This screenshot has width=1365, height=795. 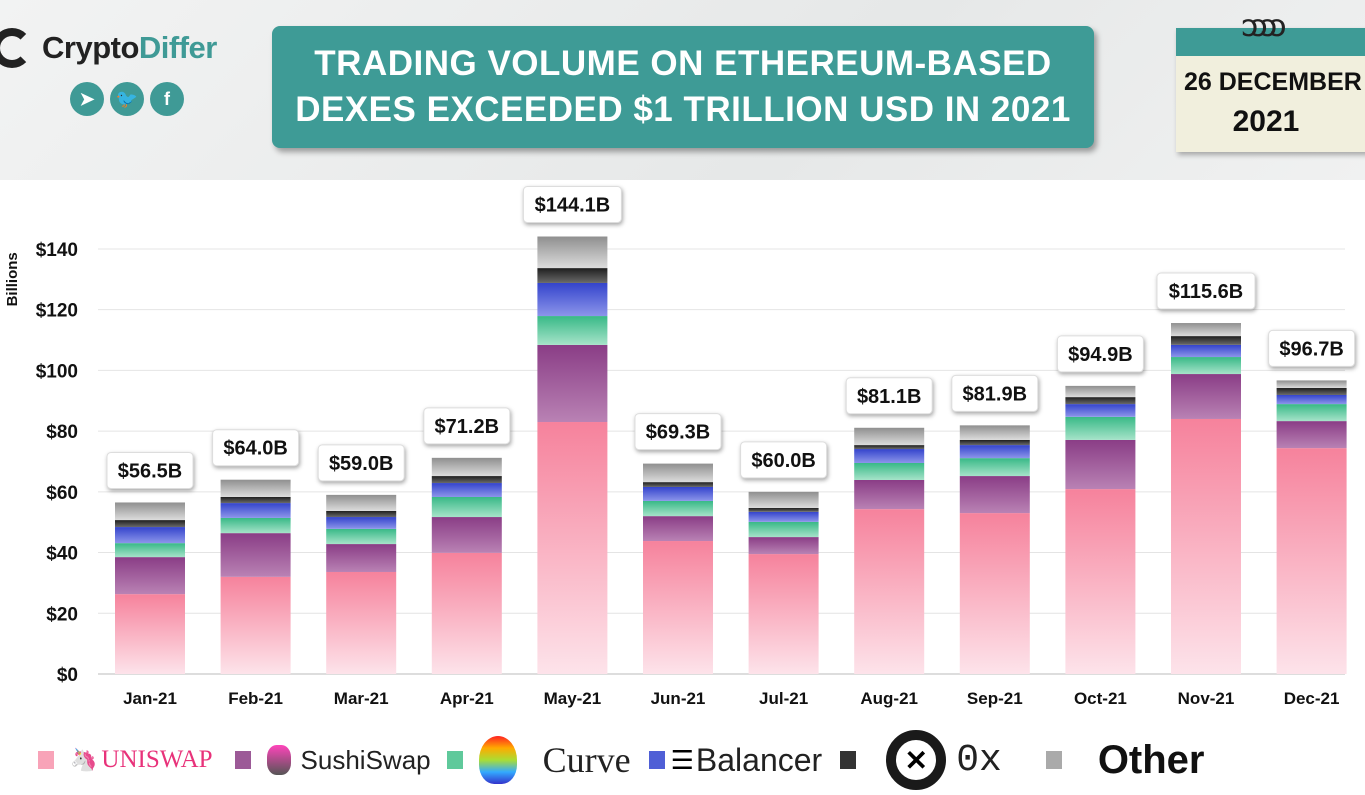 I want to click on x-tick-label: Jun-21, so click(x=678, y=698).